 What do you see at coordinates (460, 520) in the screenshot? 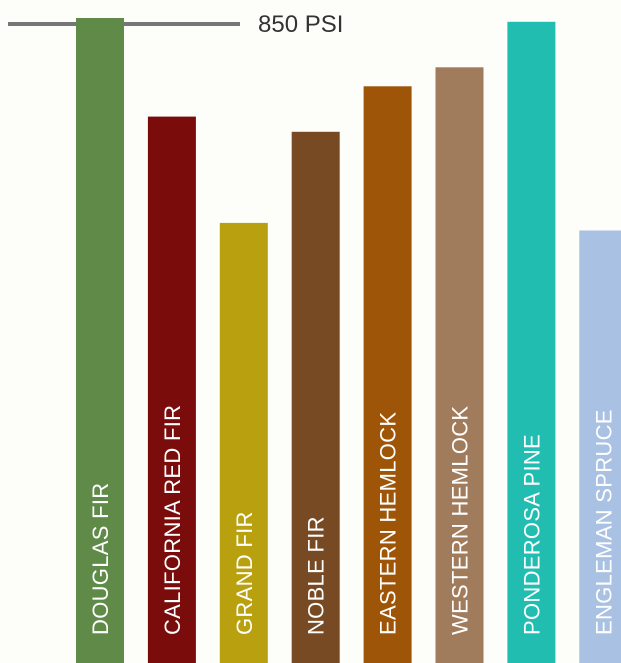
I see `bar-label-western-hemlock: WESTERN HEMLOCK` at bounding box center [460, 520].